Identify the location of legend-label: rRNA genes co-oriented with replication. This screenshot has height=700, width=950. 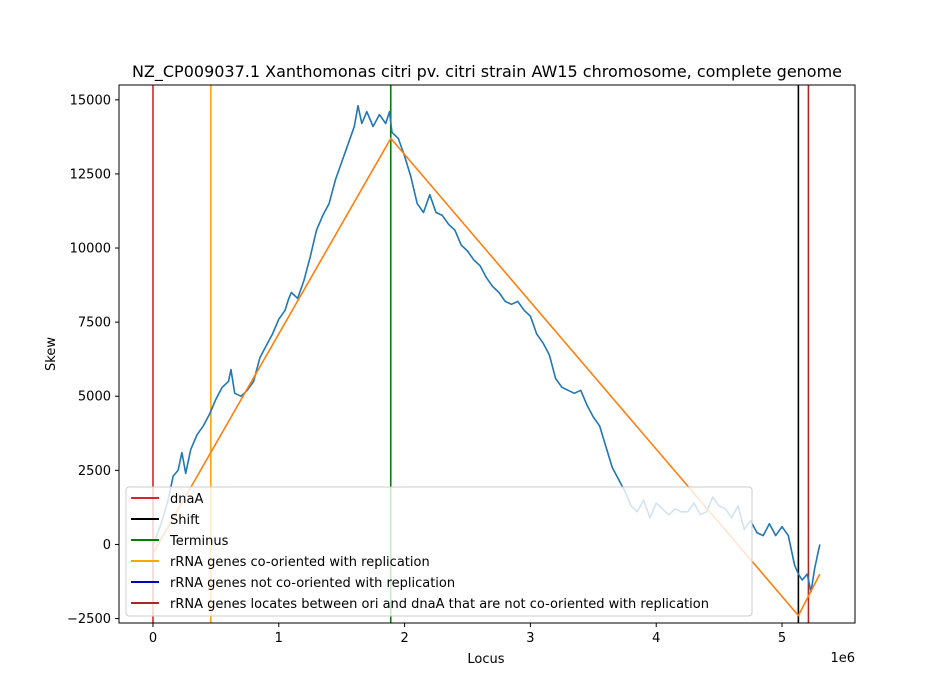
(300, 562).